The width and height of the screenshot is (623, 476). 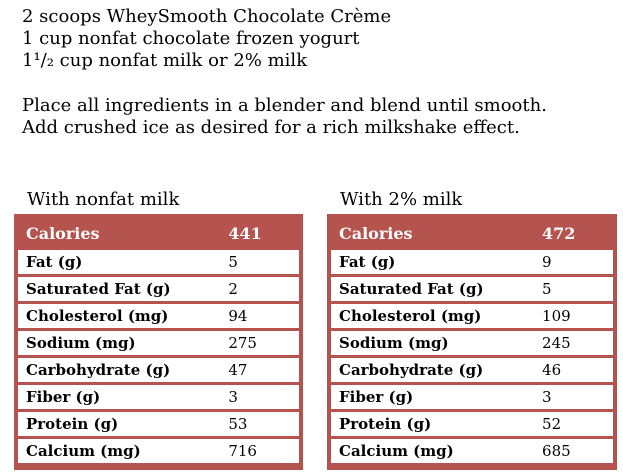 I want to click on header-value: 472, so click(x=573, y=234).